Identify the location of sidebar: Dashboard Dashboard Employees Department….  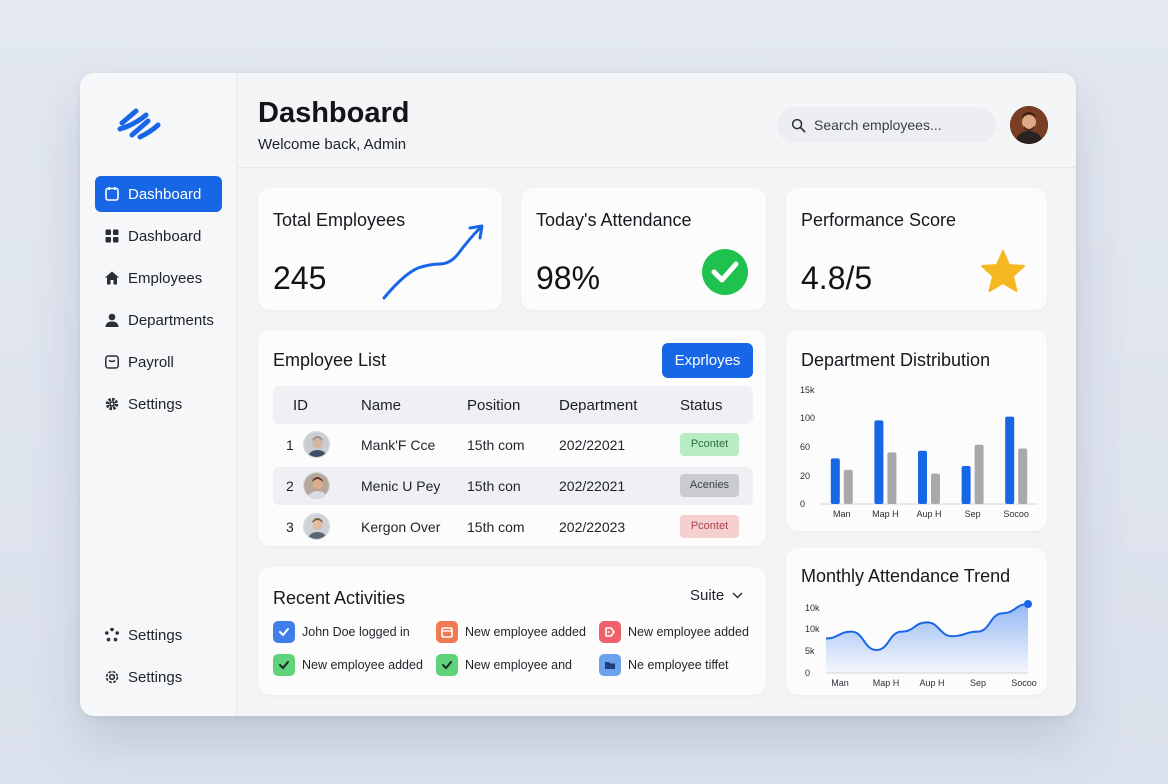
(158, 394).